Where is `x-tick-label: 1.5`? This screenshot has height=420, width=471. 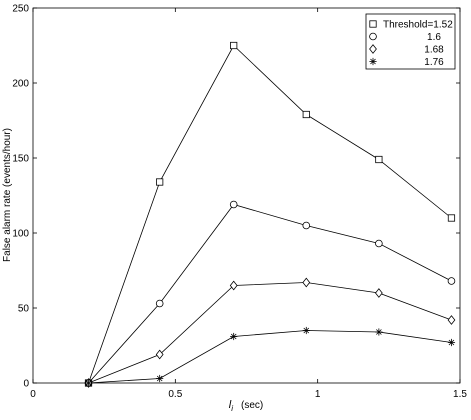 x-tick-label: 1.5 is located at coordinates (460, 394).